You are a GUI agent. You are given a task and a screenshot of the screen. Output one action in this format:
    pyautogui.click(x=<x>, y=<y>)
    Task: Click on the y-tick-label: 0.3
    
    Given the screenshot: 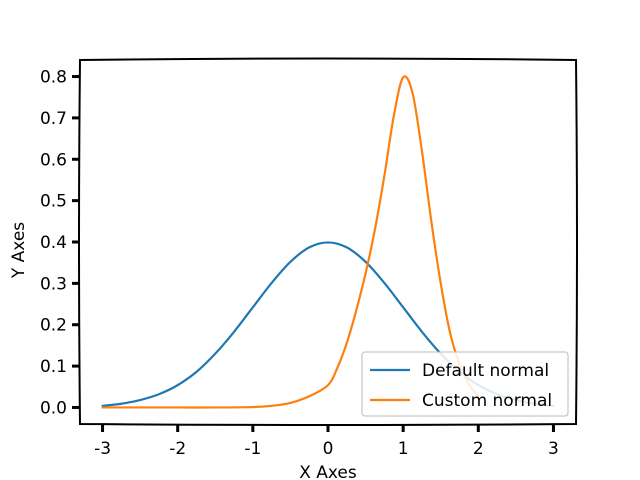 What is the action you would take?
    pyautogui.click(x=53, y=284)
    